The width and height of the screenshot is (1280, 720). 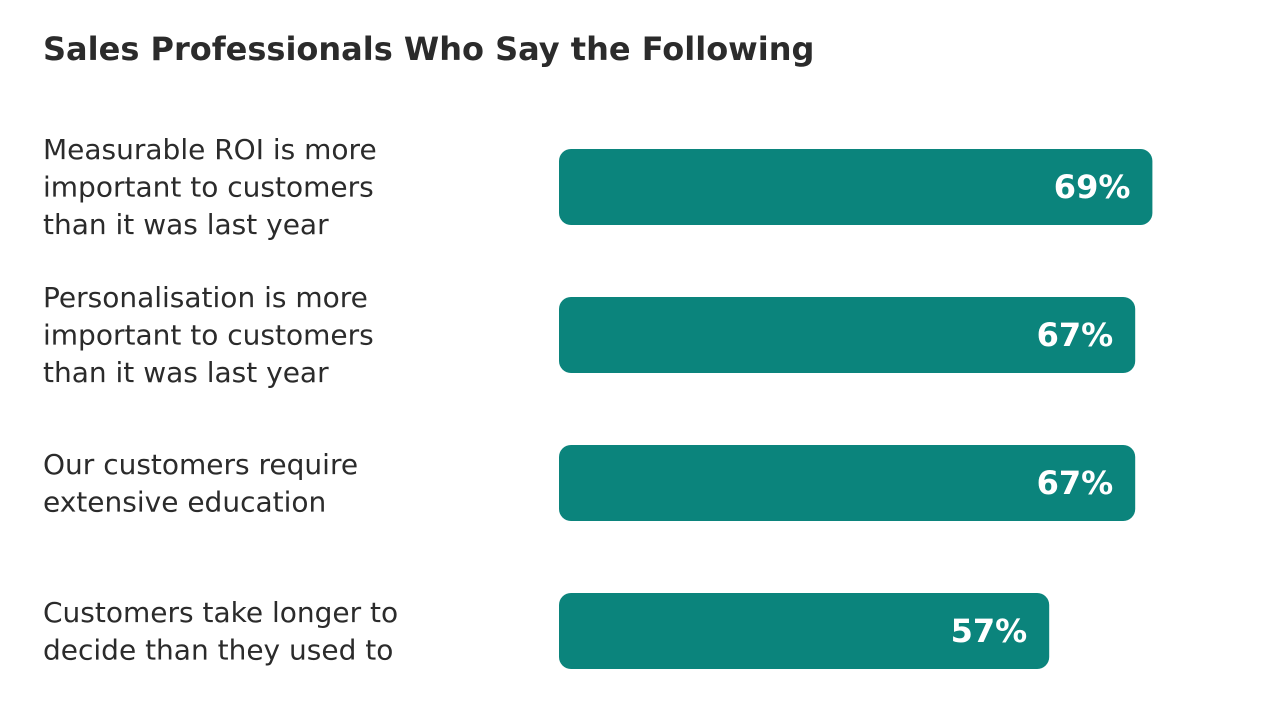 What do you see at coordinates (184, 501) in the screenshot?
I see `category-label-line: extensive education` at bounding box center [184, 501].